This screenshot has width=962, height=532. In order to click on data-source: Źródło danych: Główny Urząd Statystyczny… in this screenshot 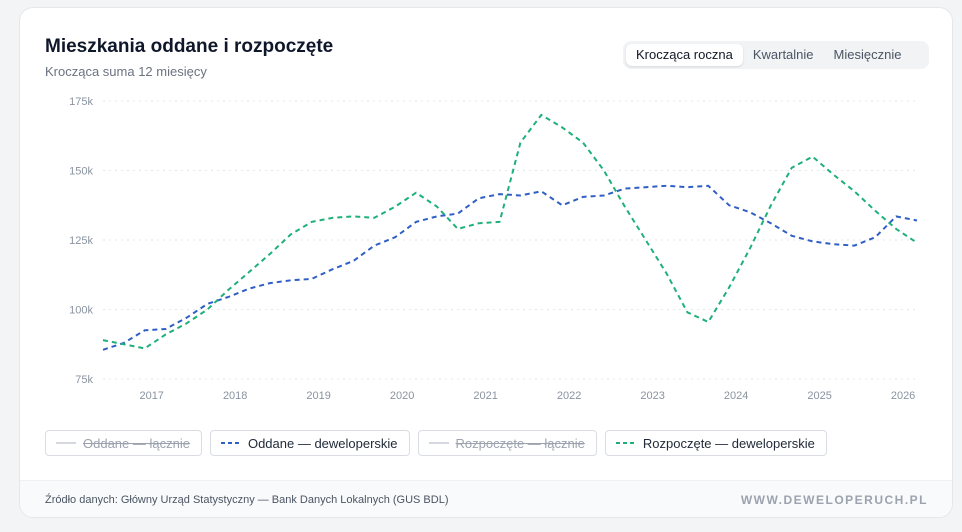, I will do `click(247, 500)`.